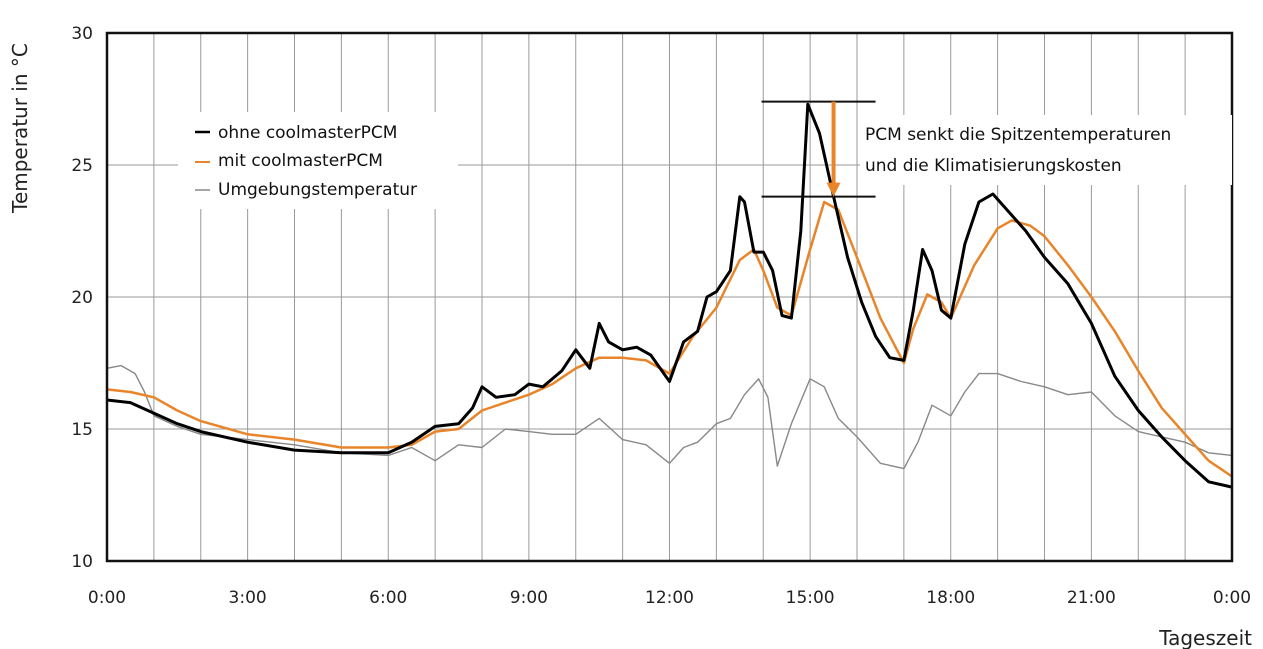 This screenshot has width=1263, height=649. What do you see at coordinates (1018, 135) in the screenshot?
I see `annotation-line-1: PCM senkt die Spitzentemperaturen` at bounding box center [1018, 135].